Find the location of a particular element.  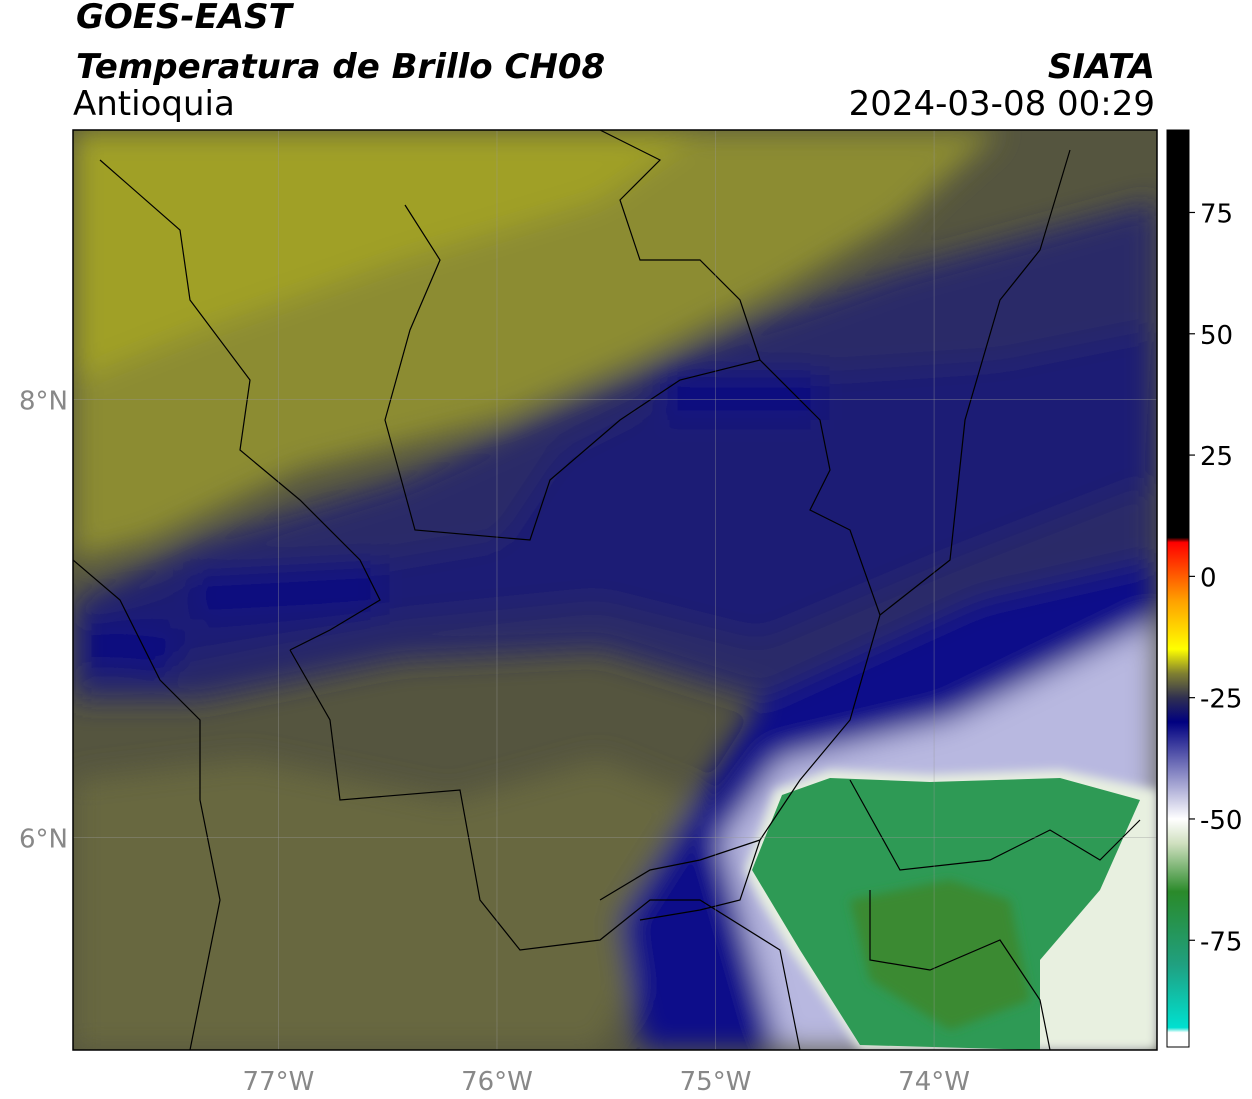

subtitle: Temperatura de Brillo CH08 is located at coordinates (340, 67).